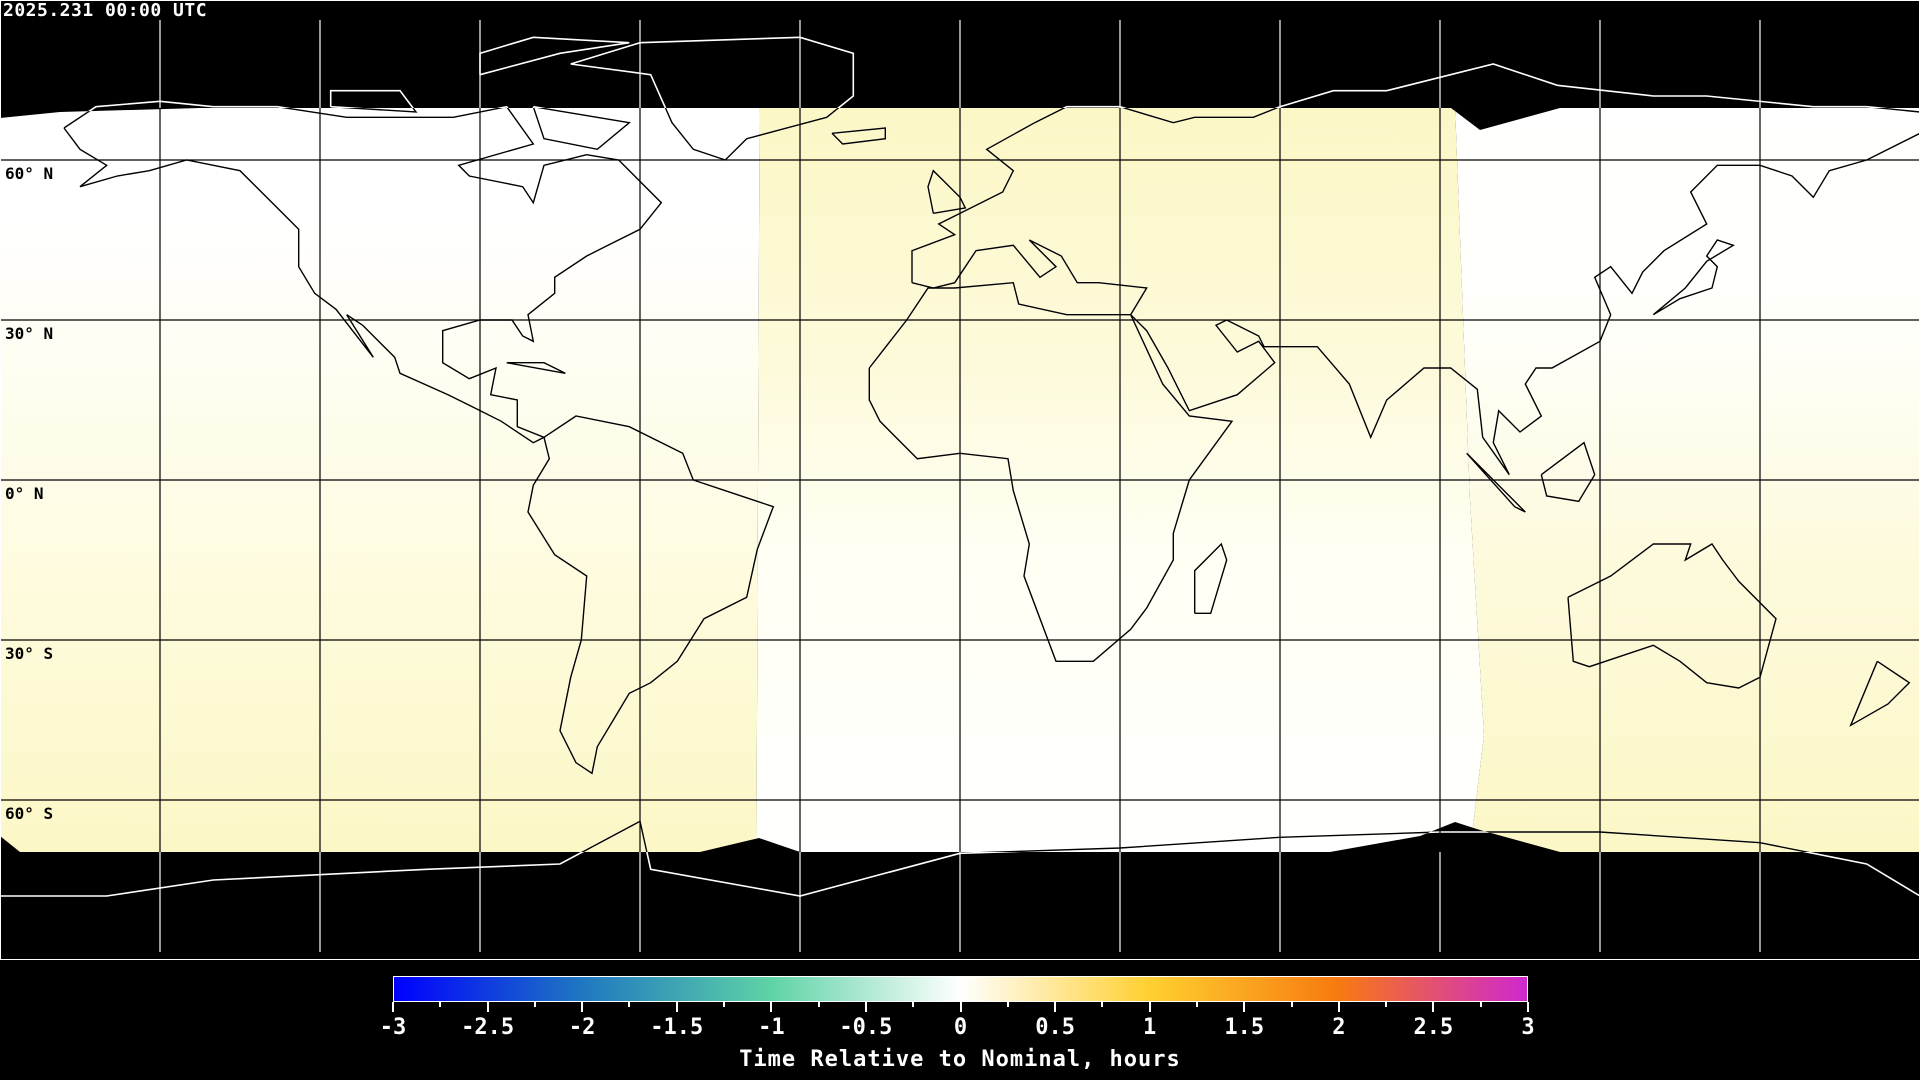  Describe the element at coordinates (712, 134) in the screenshot. I see `coastline-greenland` at that location.